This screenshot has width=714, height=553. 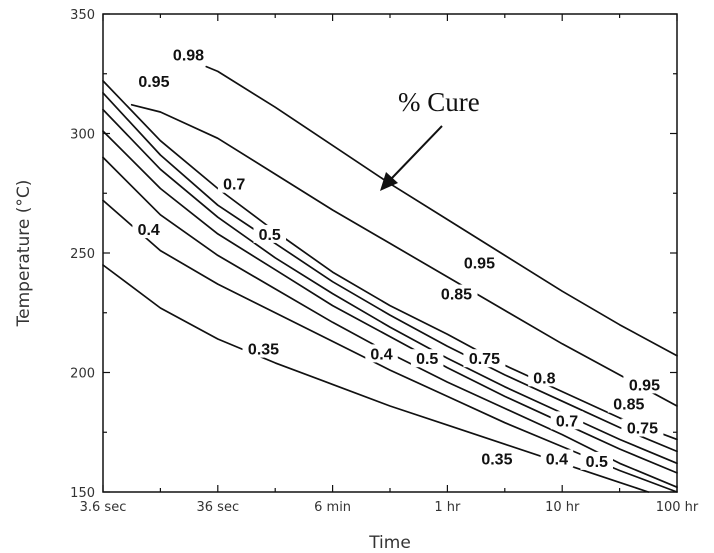 I want to click on x-tick-label: 6 min, so click(x=332, y=507).